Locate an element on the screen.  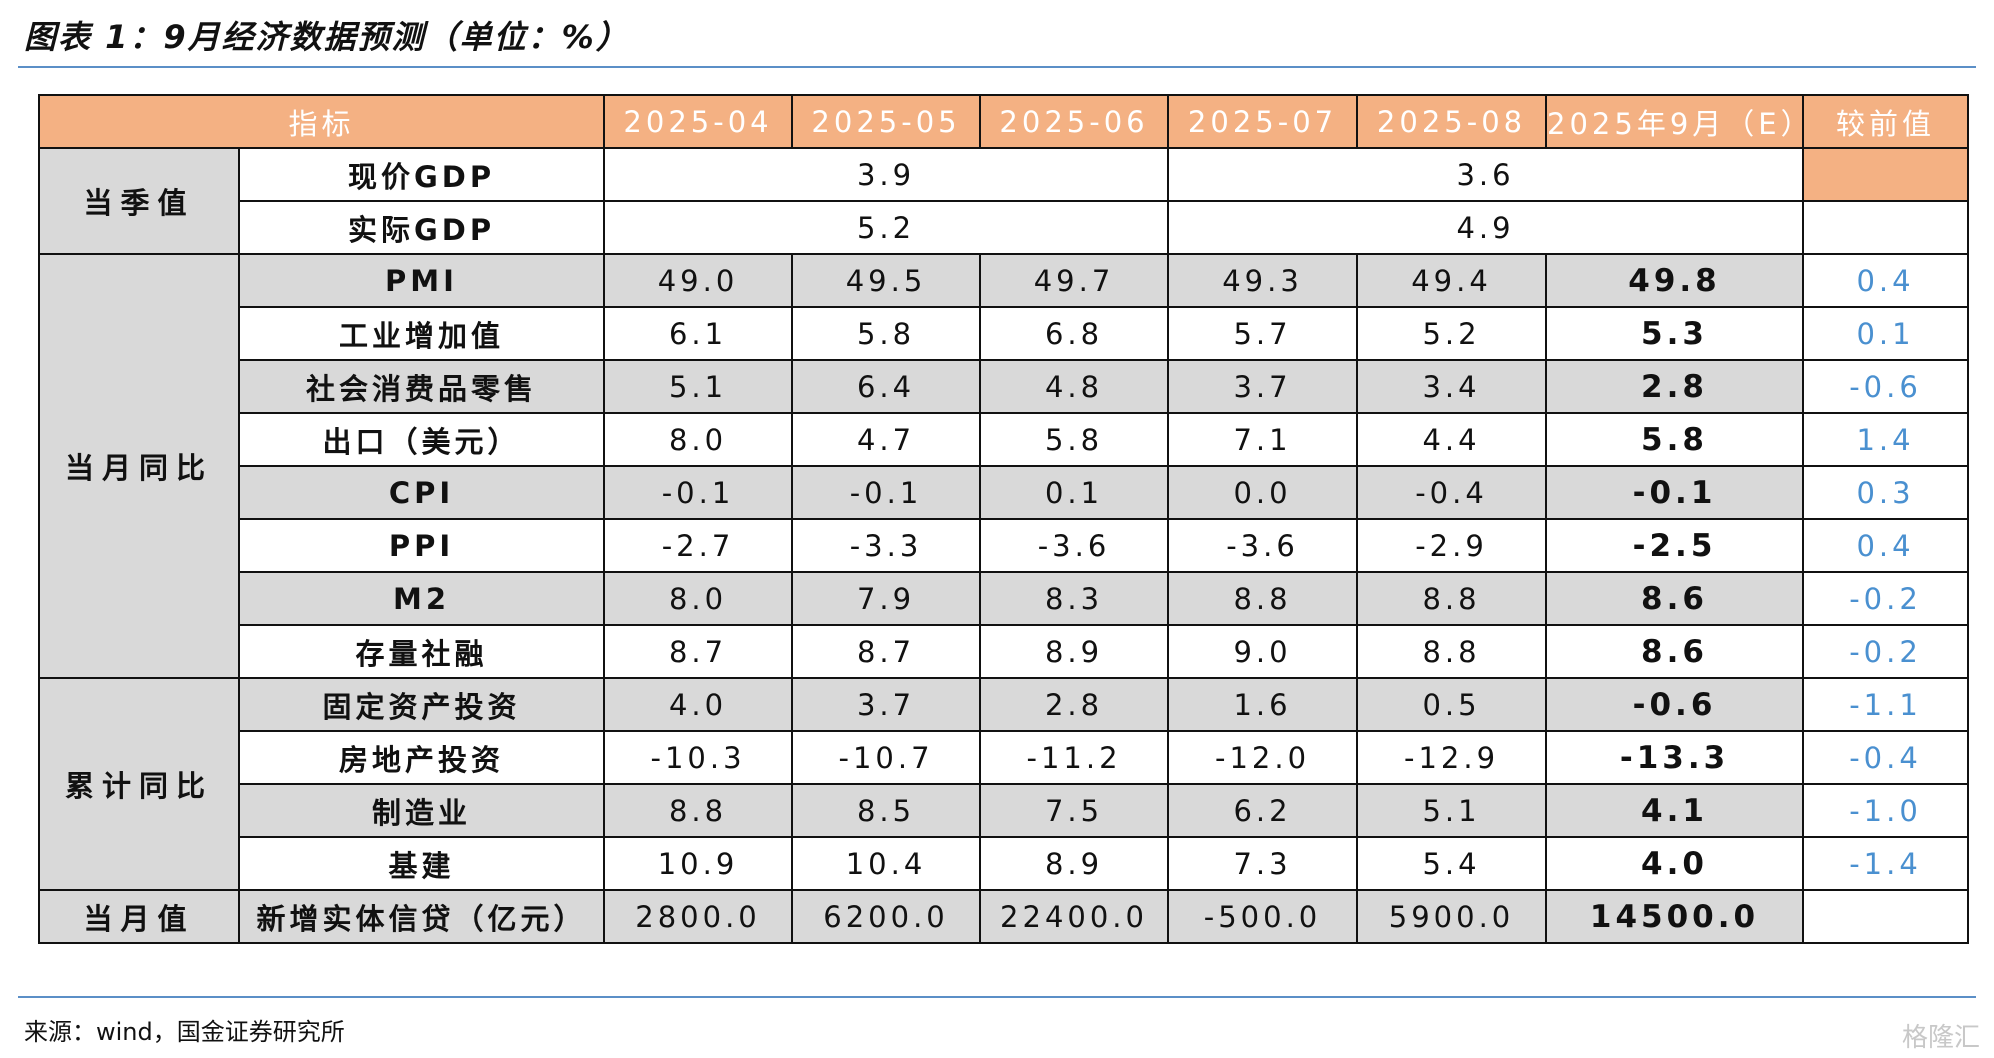
value-cell: 10.9 is located at coordinates (698, 863).